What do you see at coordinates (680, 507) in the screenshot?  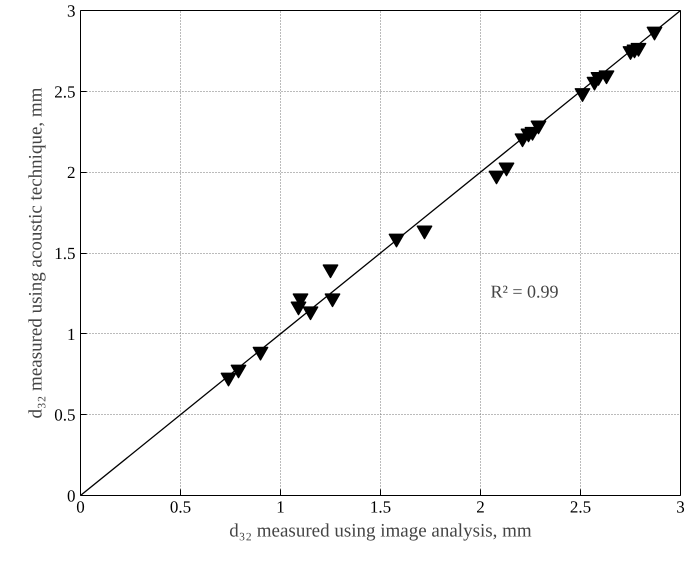 I see `x-tick-label: 3` at bounding box center [680, 507].